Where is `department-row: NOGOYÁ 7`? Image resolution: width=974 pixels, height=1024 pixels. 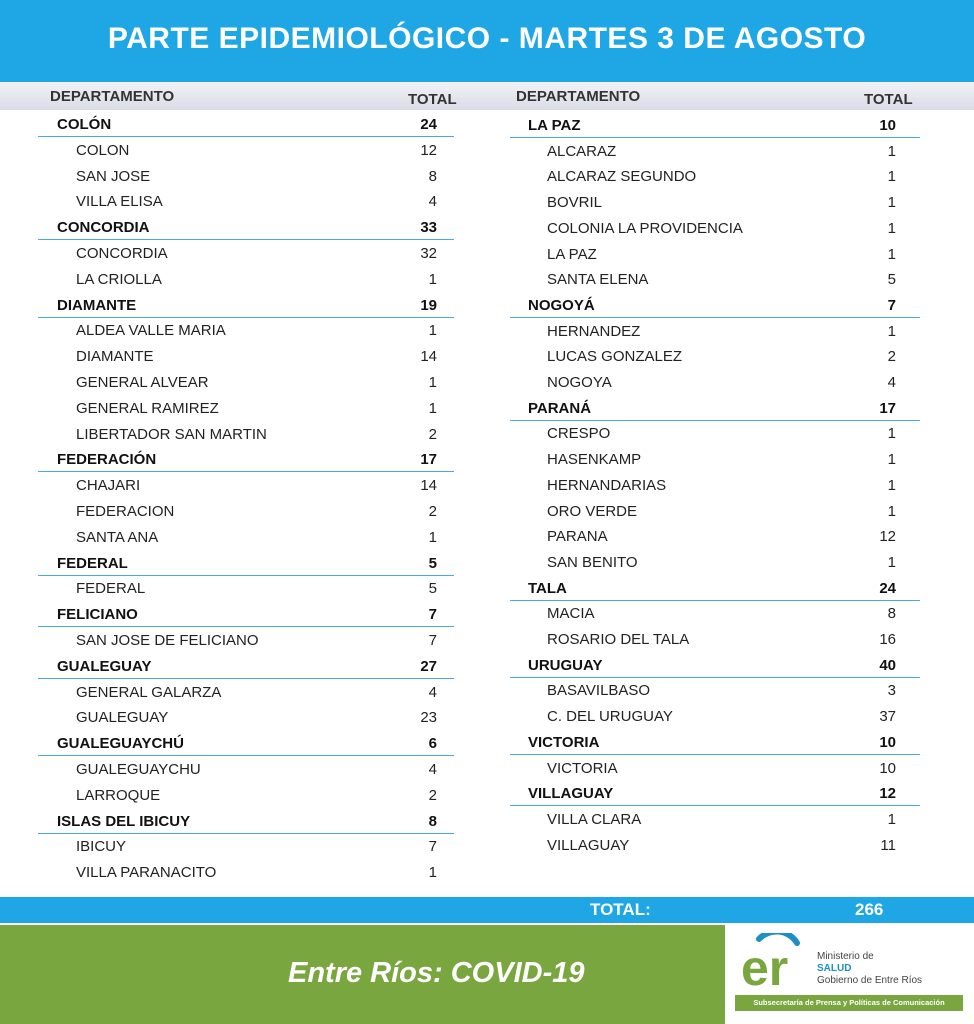 department-row: NOGOYÁ 7 is located at coordinates (487, 306).